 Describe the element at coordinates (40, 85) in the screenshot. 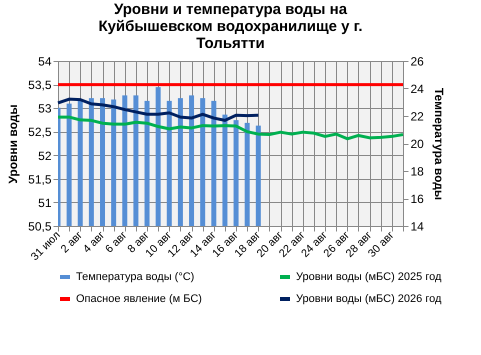

I see `y-tick-label: 53,5` at that location.